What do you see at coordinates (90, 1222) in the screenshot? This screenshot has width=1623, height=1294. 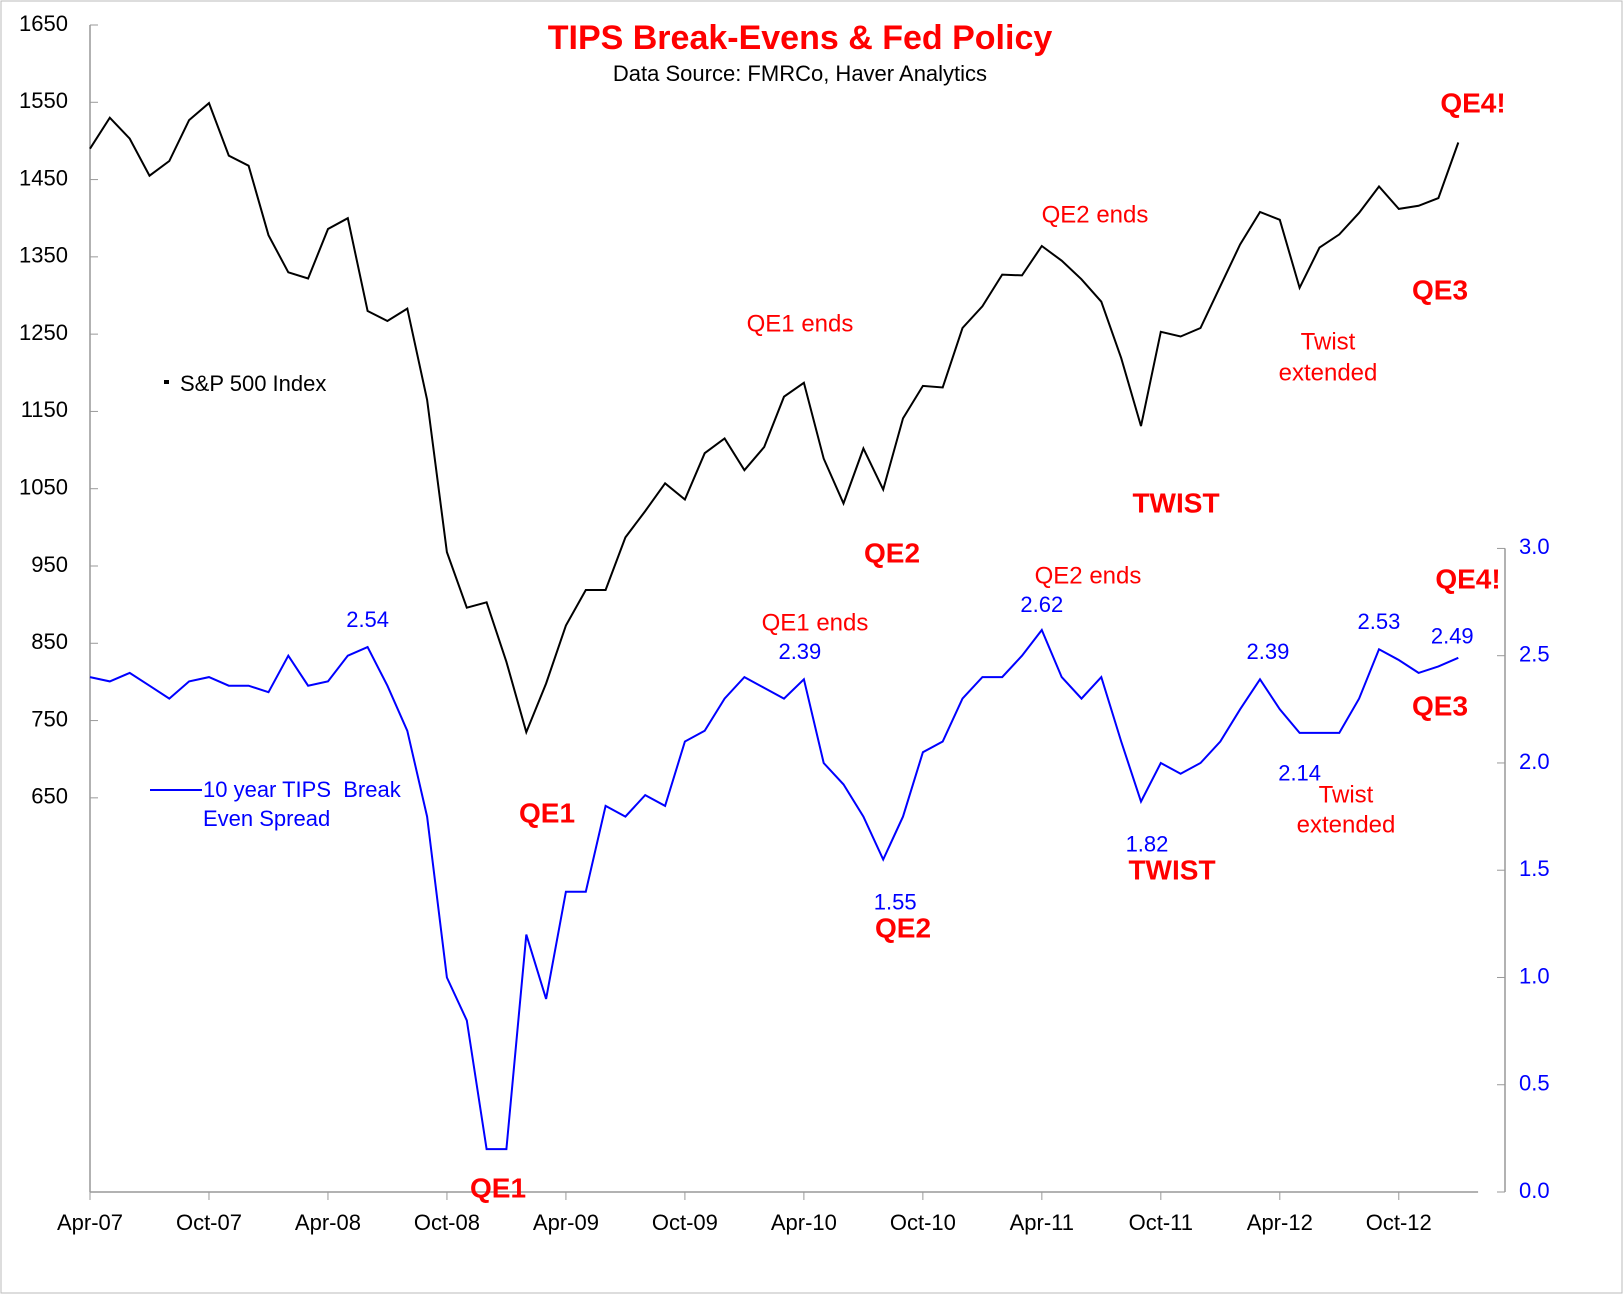 I see `x-tick-label: Apr-07` at bounding box center [90, 1222].